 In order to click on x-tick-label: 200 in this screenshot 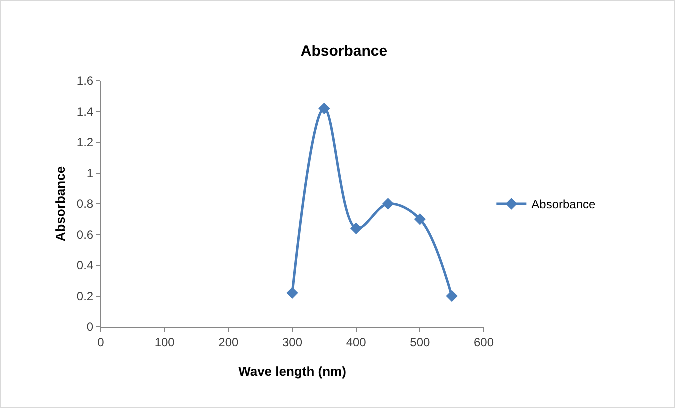, I will do `click(228, 342)`.